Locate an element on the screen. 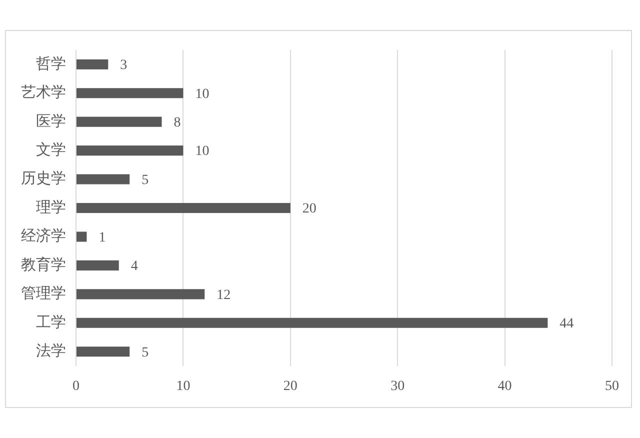 Image resolution: width=640 pixels, height=438 pixels. y-tick-label: 教育学 is located at coordinates (43, 265).